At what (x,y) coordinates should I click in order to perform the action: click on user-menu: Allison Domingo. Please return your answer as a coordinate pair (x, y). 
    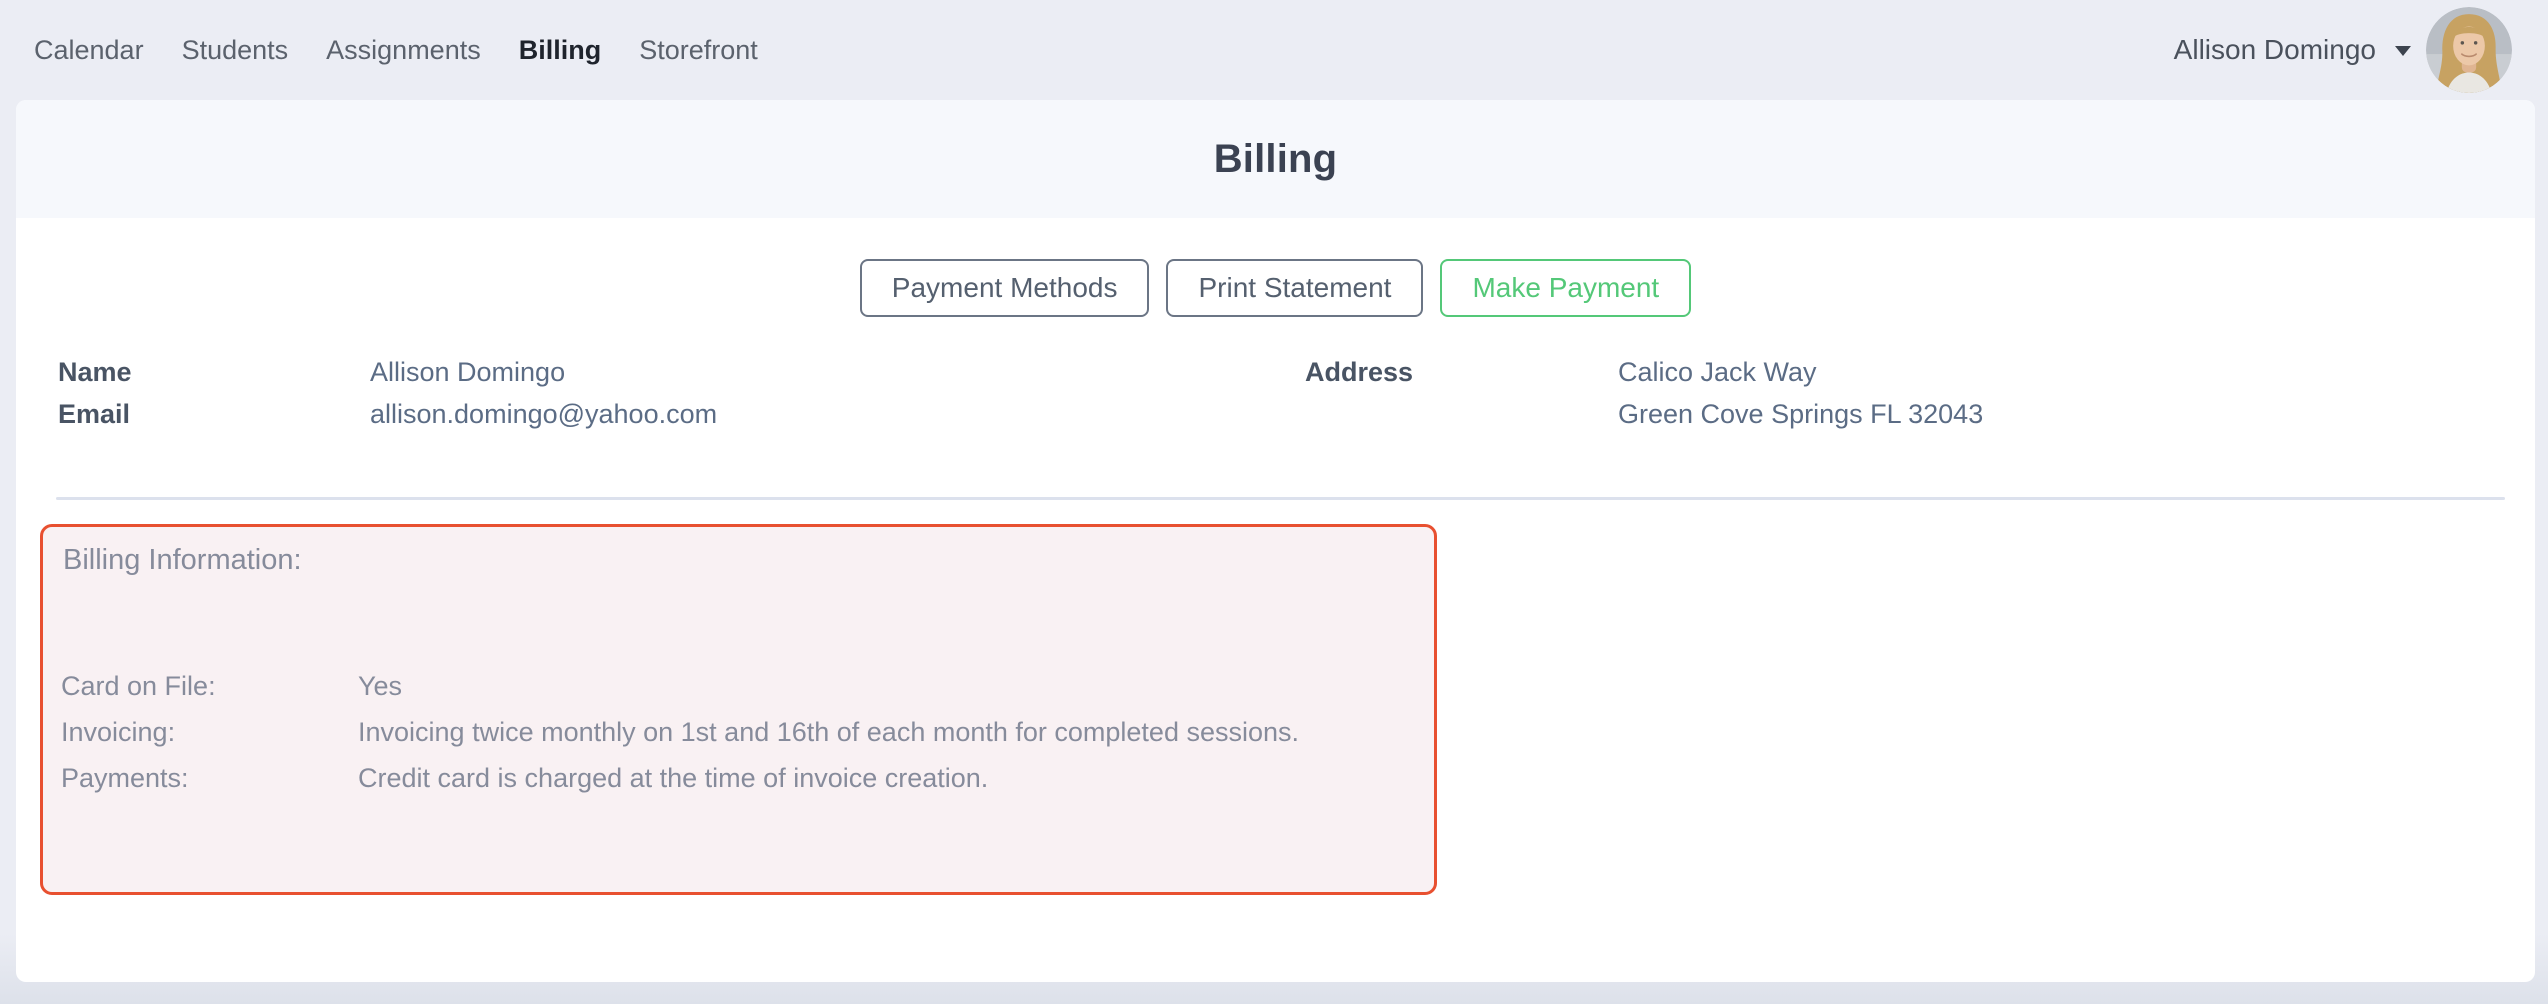
    Looking at the image, I should click on (2343, 50).